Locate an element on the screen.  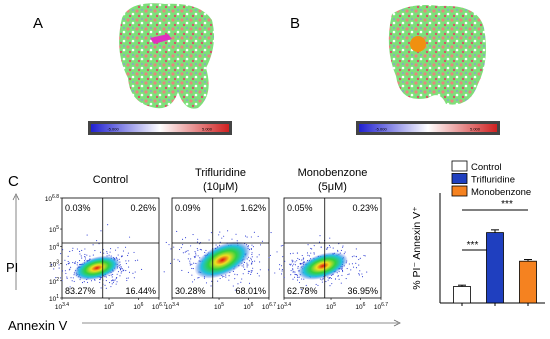
panel-label: A is located at coordinates (38, 23).